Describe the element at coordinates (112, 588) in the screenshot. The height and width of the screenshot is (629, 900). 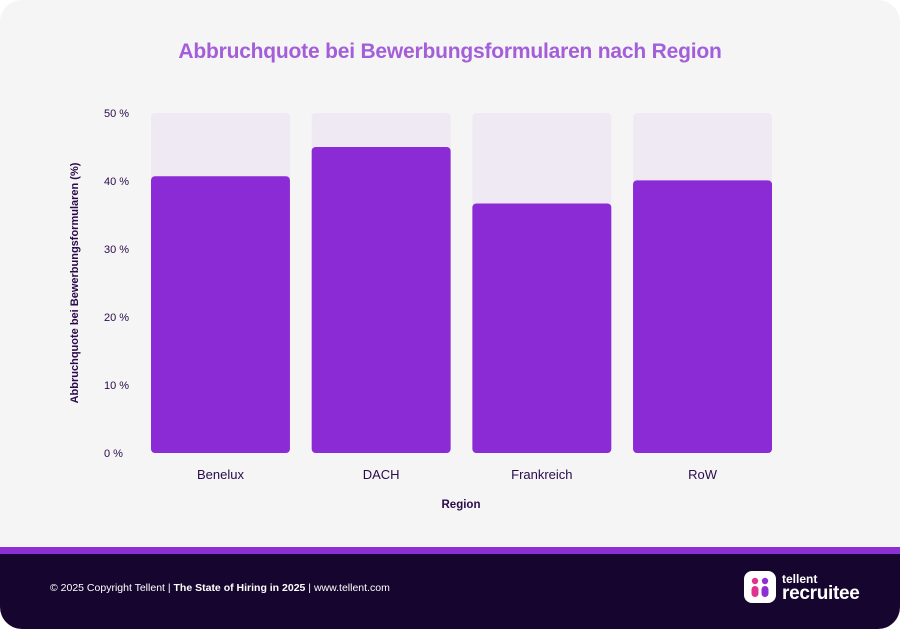
I see `footer-copyright: © 2025 Copyright Tellent |` at that location.